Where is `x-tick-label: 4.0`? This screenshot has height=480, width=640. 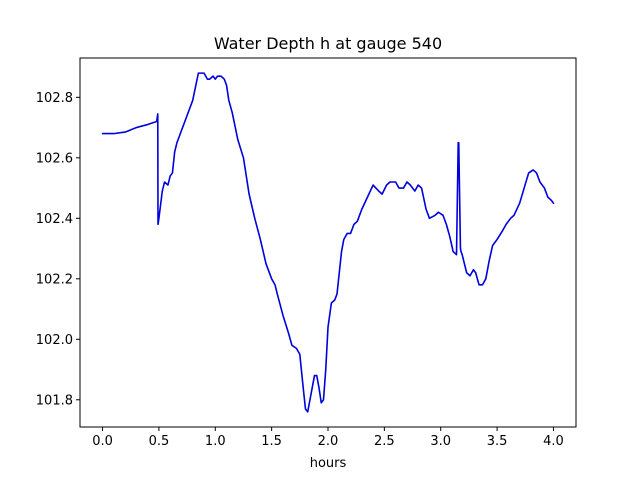 x-tick-label: 4.0 is located at coordinates (553, 441).